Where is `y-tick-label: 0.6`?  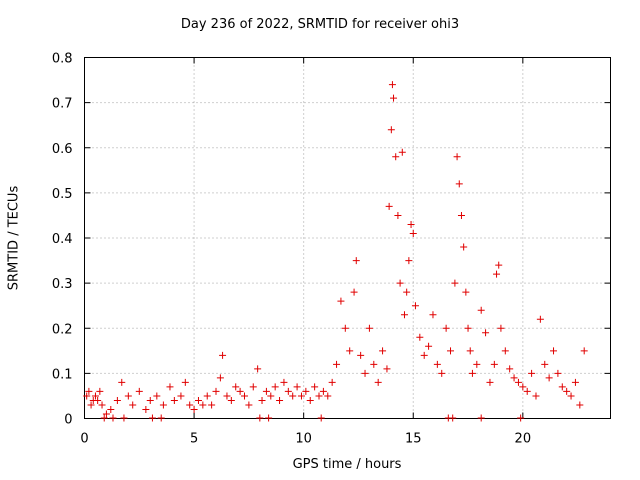
y-tick-label: 0.6 is located at coordinates (62, 149).